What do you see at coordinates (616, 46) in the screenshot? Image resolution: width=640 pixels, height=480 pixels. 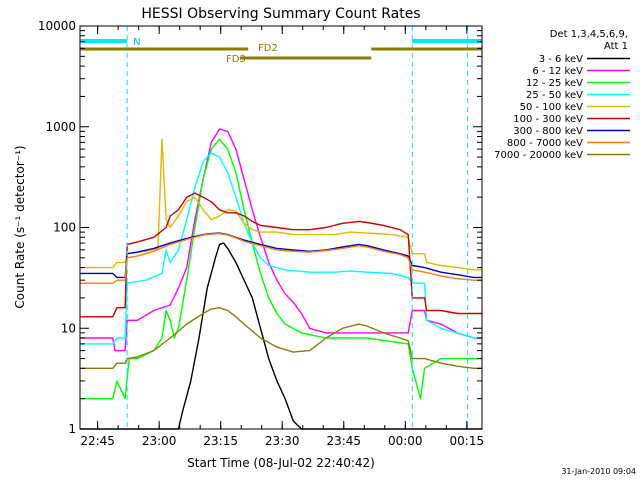 I see `legend-header-1: Att 1` at bounding box center [616, 46].